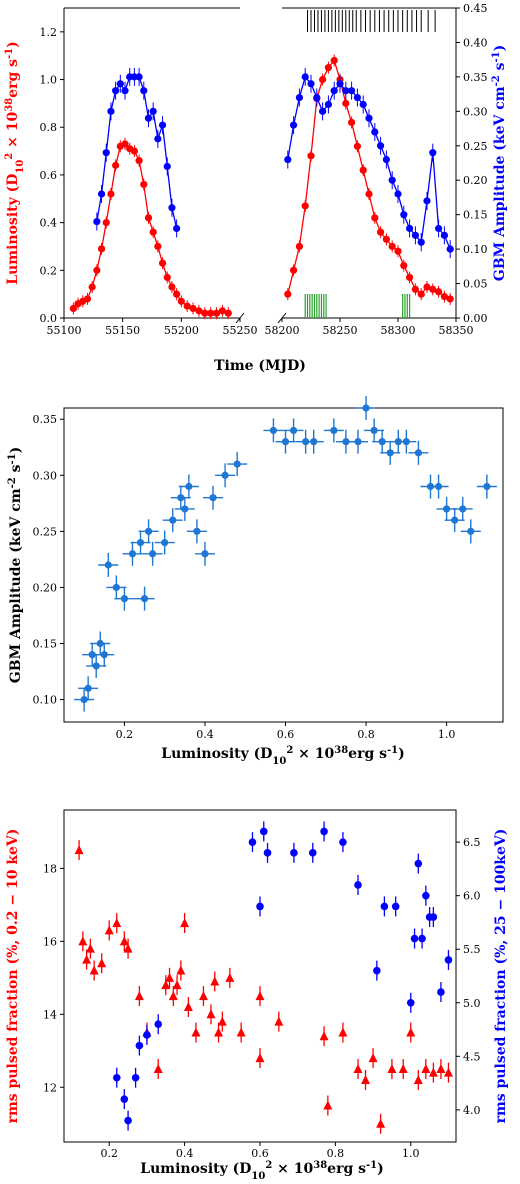 Image resolution: width=520 pixels, height=1184 pixels. I want to click on y-tick-label-right: 0.40, so click(475, 42).